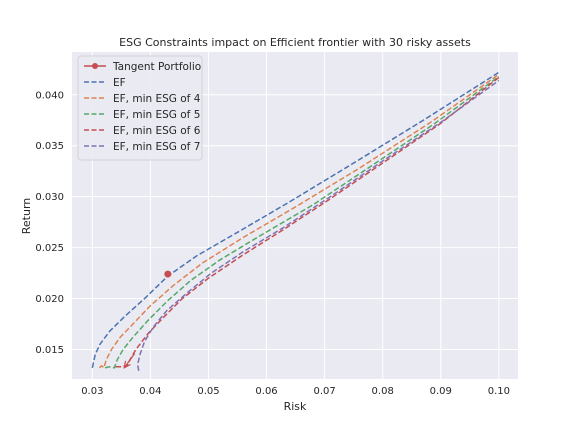 The image size is (576, 432). I want to click on y-tick-label: 0.015, so click(49, 350).